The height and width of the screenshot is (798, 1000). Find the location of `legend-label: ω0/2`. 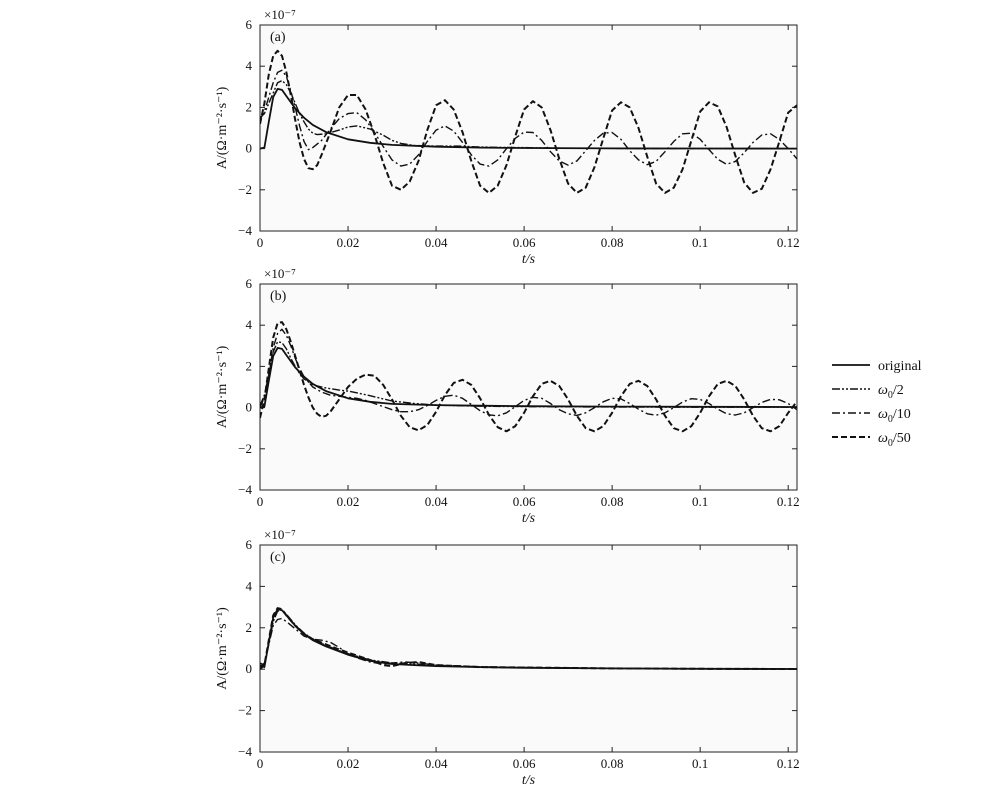

legend-label: ω0/2 is located at coordinates (891, 392).